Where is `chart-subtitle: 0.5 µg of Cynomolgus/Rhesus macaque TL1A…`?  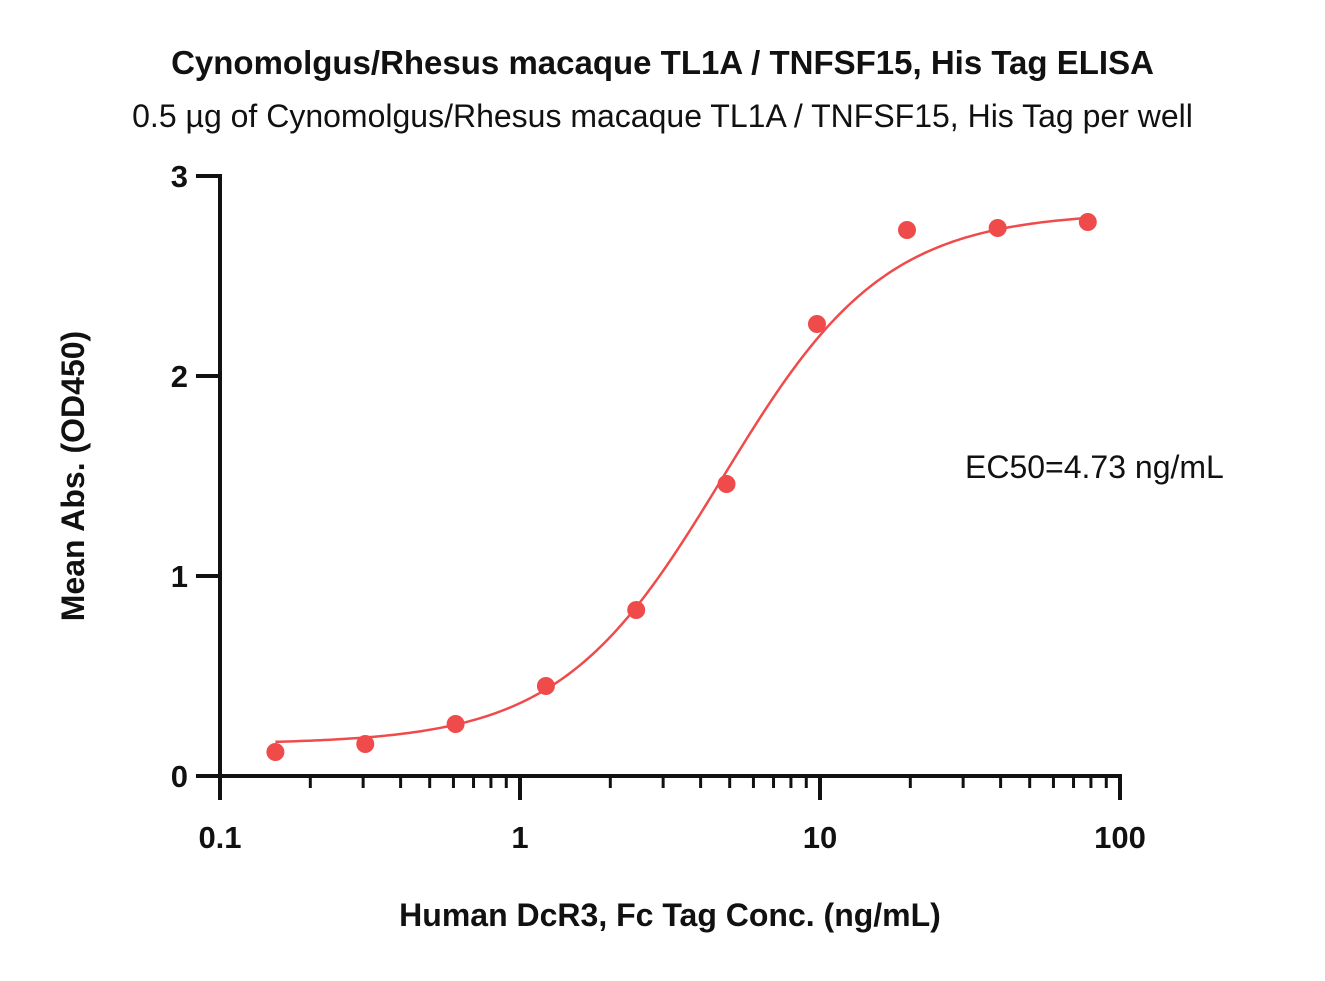 chart-subtitle: 0.5 µg of Cynomolgus/Rhesus macaque TL1A… is located at coordinates (662, 116).